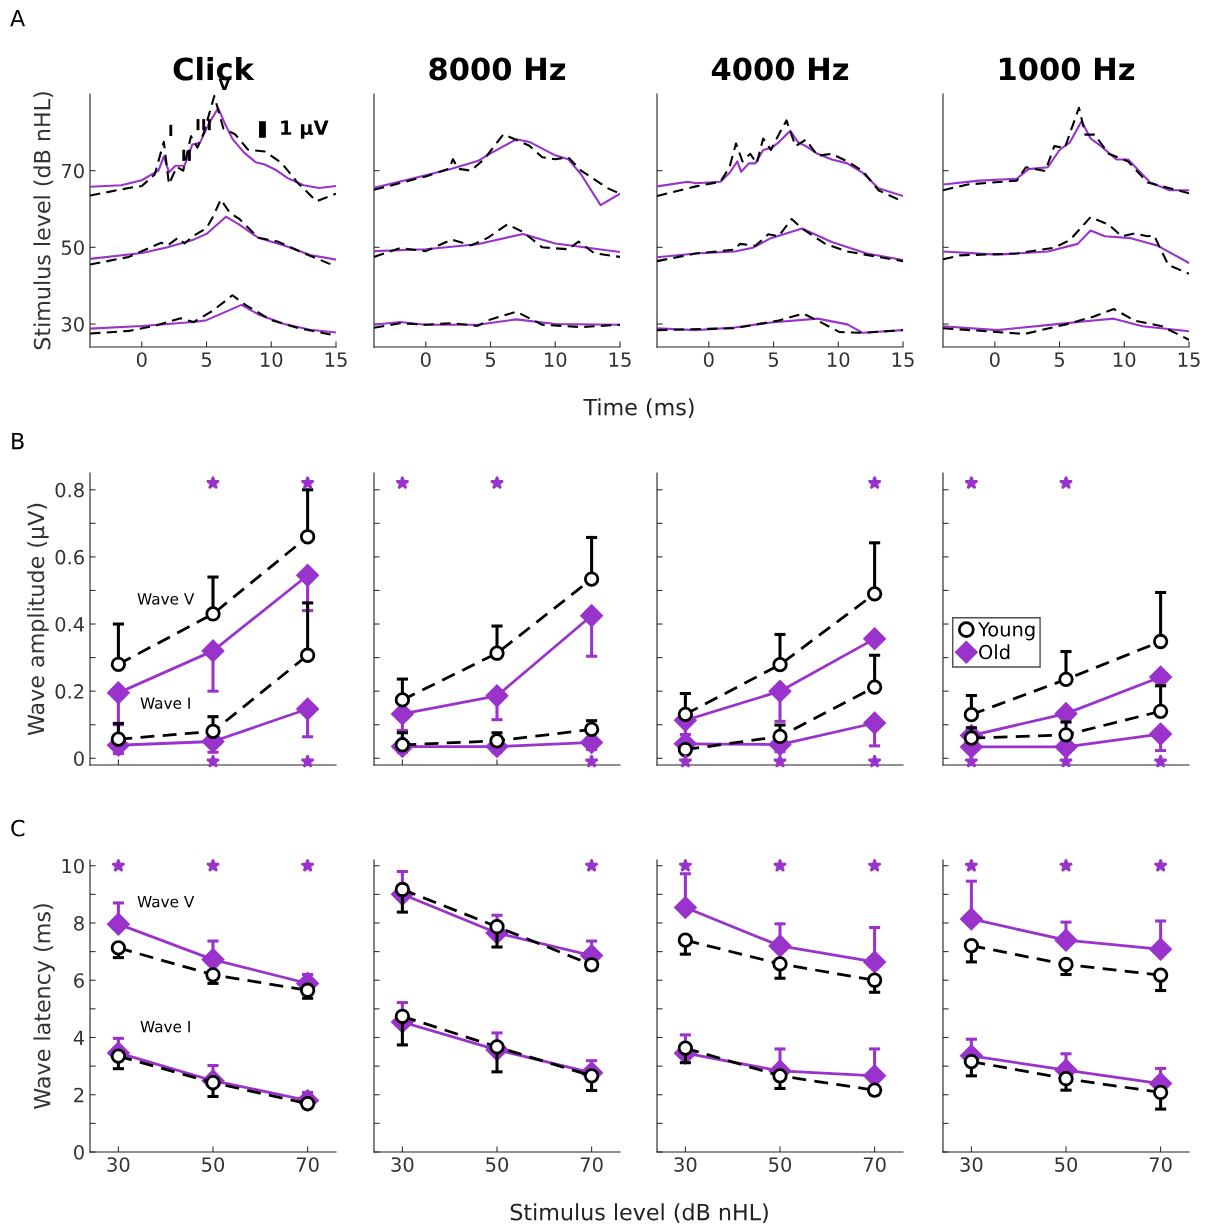 The width and height of the screenshot is (1214, 1232). I want to click on text: Time (ms), so click(638, 408).